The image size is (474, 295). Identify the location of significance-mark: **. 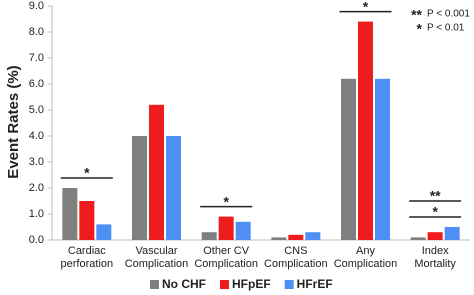
(435, 196).